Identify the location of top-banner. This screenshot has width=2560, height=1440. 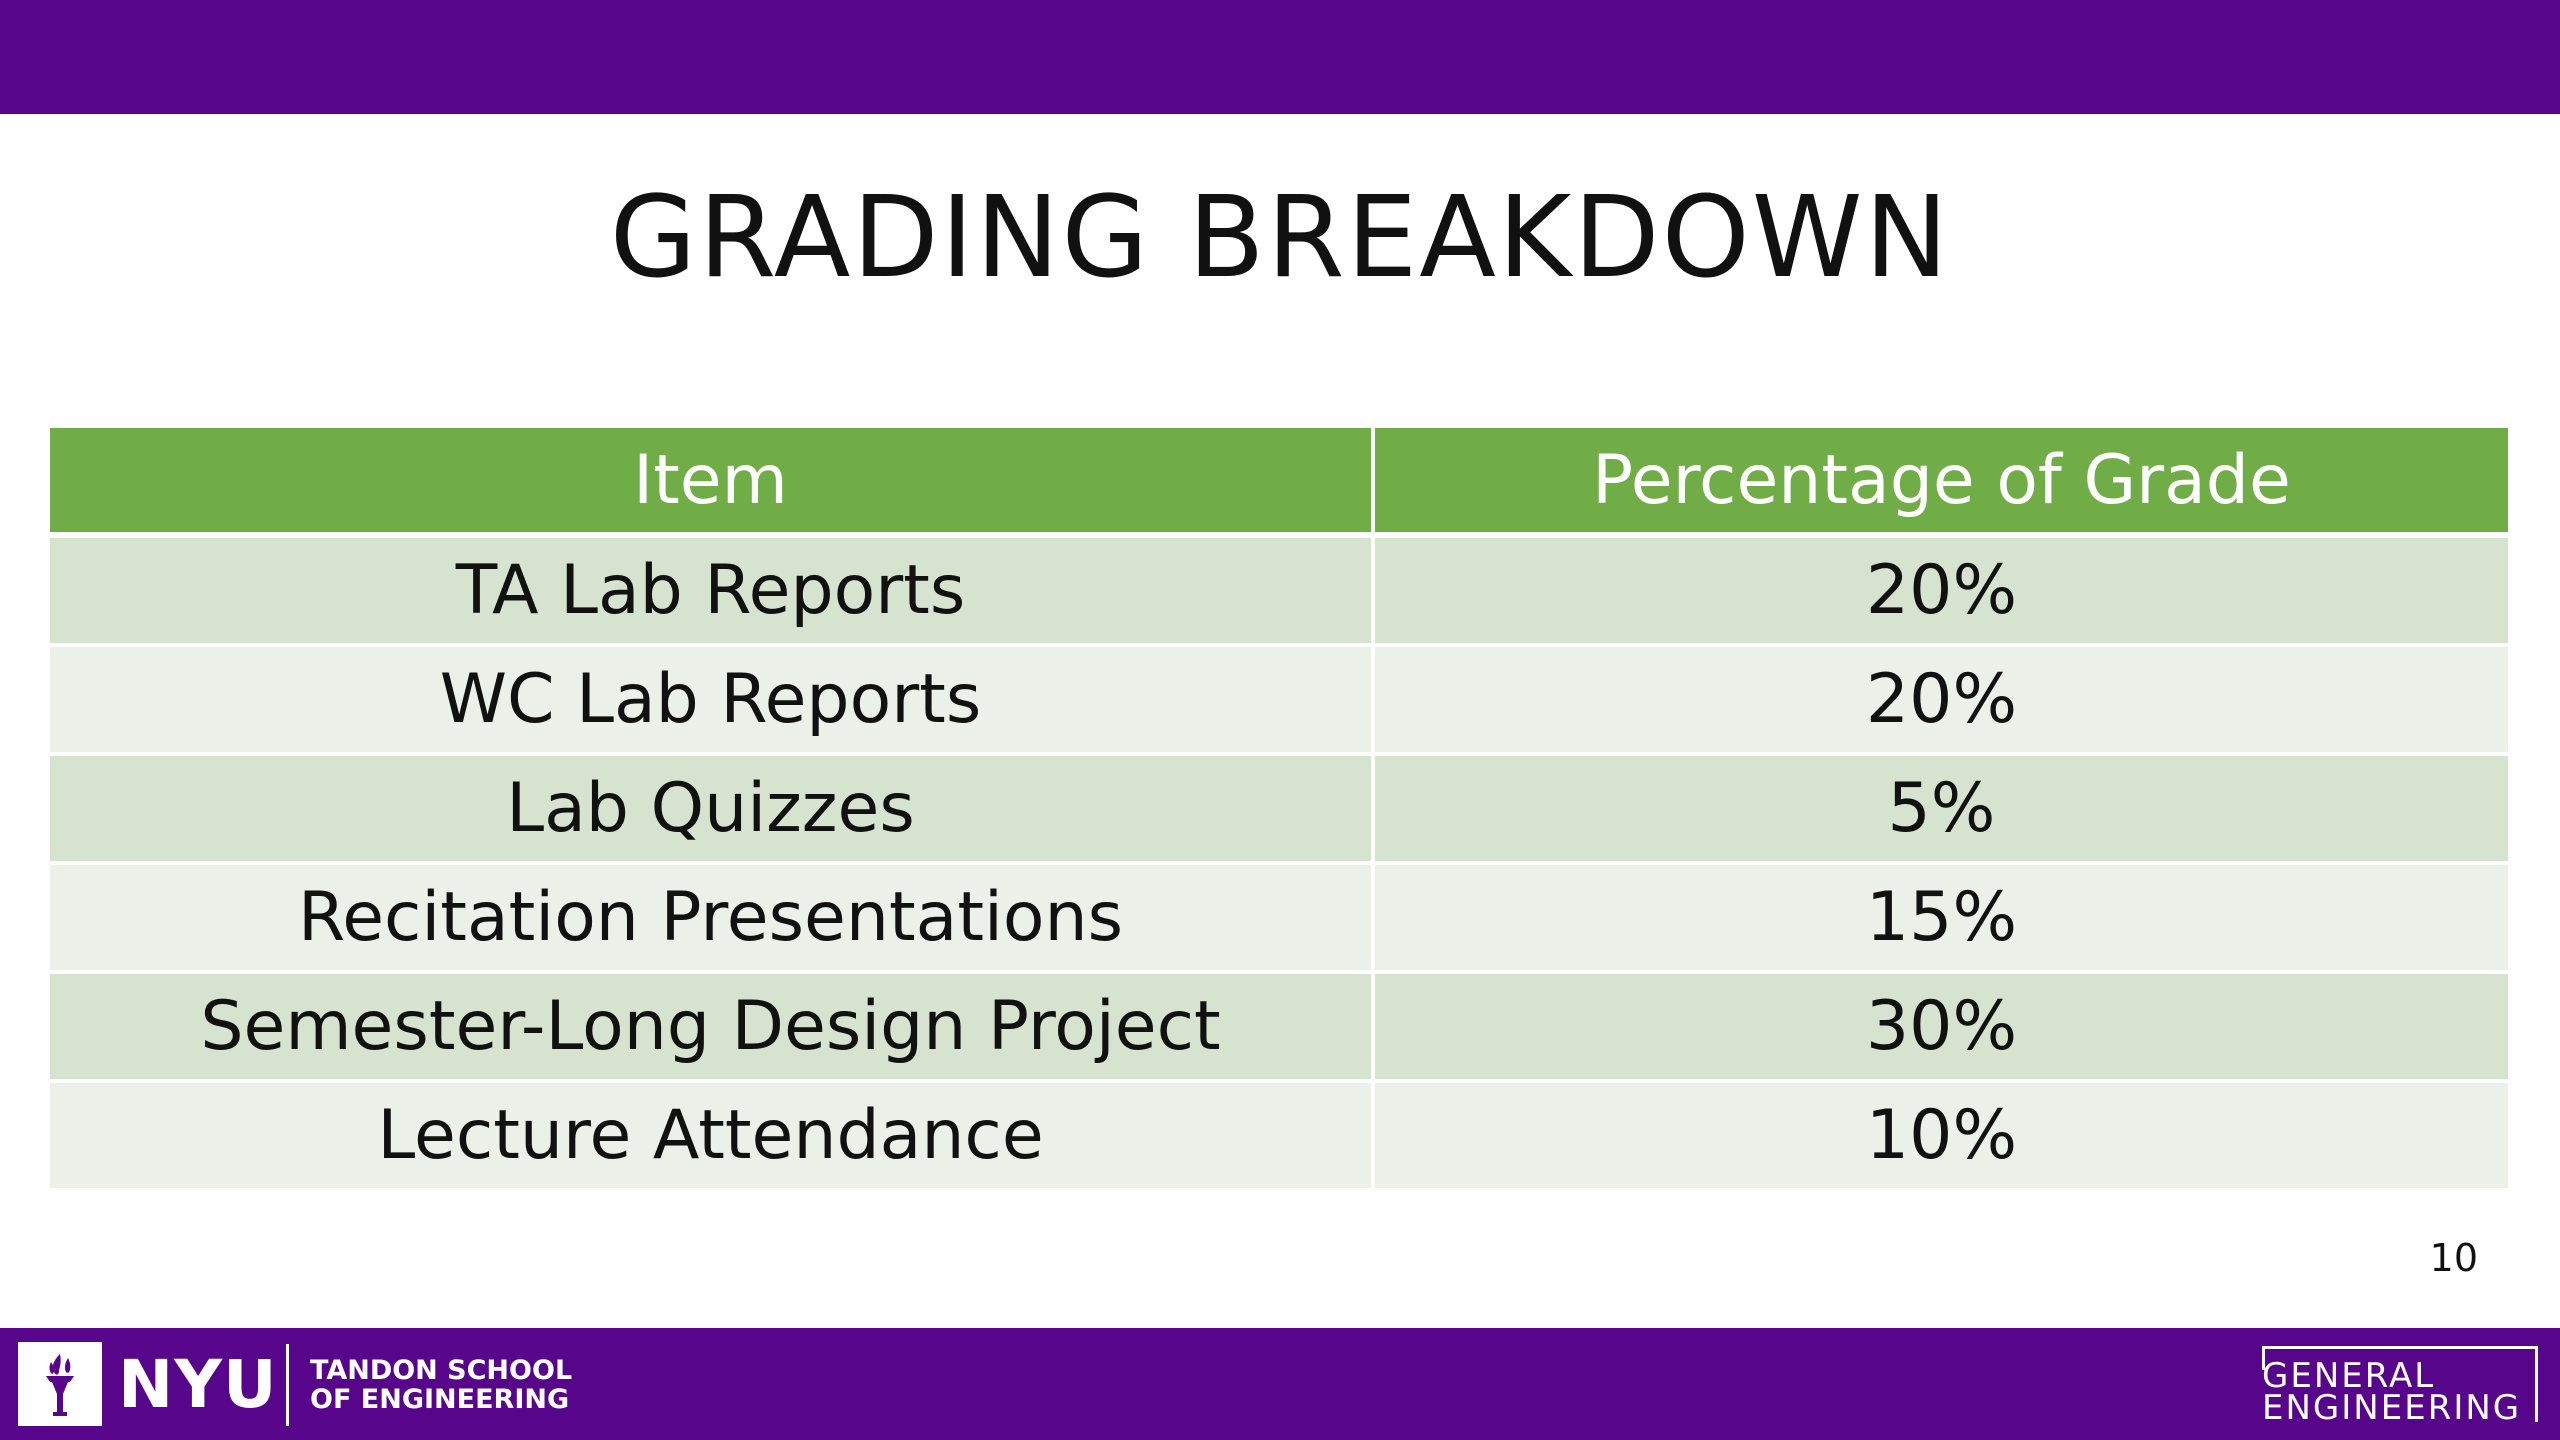
(1280, 57).